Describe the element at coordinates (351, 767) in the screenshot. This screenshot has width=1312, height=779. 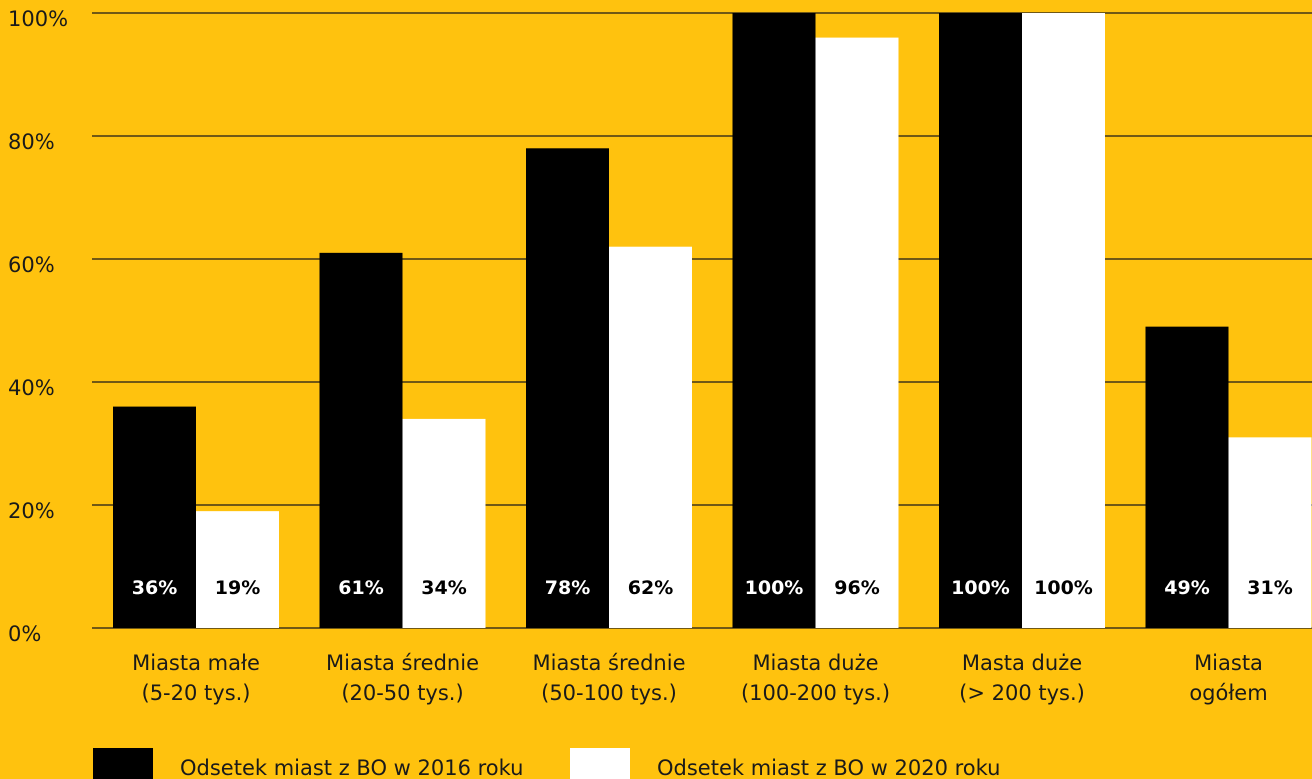
I see `legend-label: Odsetek miast z BO w 2016 roku` at that location.